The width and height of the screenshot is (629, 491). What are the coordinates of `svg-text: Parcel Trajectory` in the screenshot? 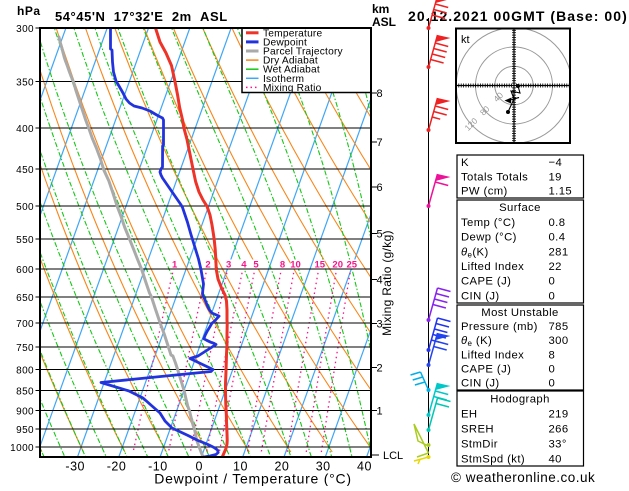 It's located at (303, 52).